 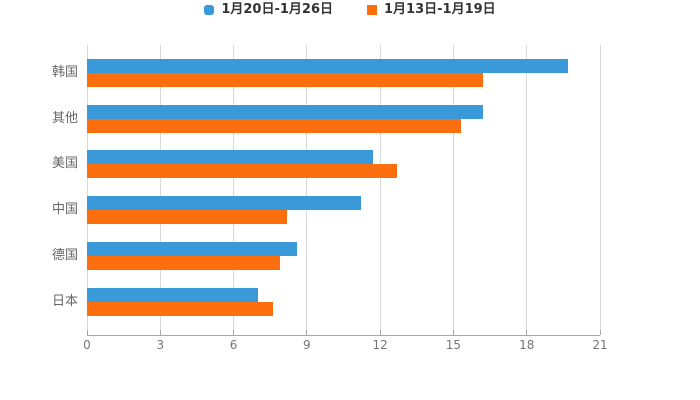 What do you see at coordinates (233, 345) in the screenshot?
I see `x-axis-tick-label: 6` at bounding box center [233, 345].